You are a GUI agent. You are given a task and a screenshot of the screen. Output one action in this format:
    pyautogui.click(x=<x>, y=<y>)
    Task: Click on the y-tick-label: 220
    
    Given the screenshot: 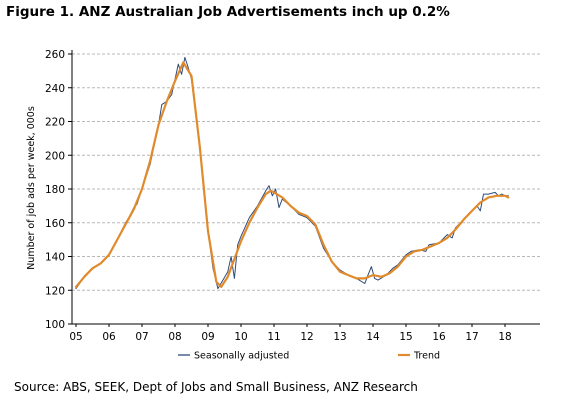 What is the action you would take?
    pyautogui.click(x=55, y=123)
    